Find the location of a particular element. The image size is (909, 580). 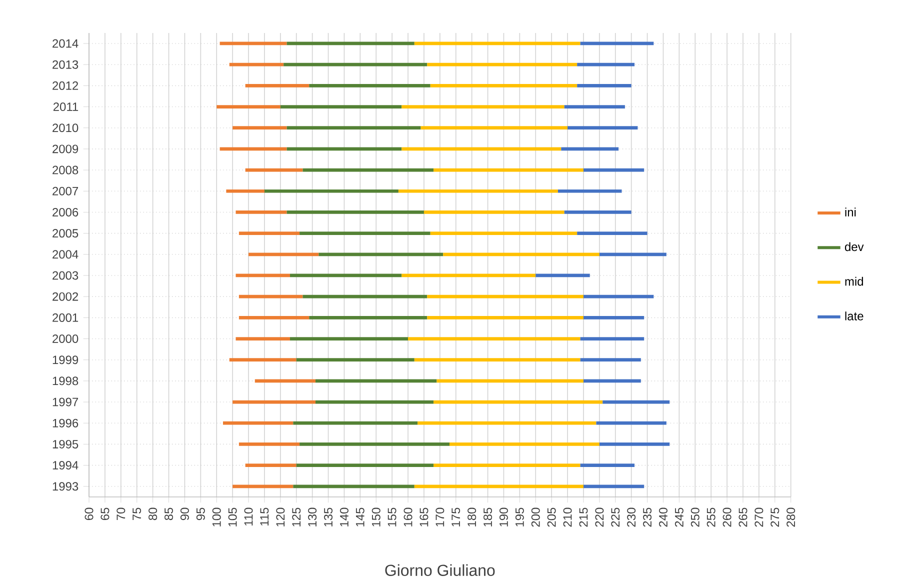

y-tick-label: 2010 is located at coordinates (65, 127).